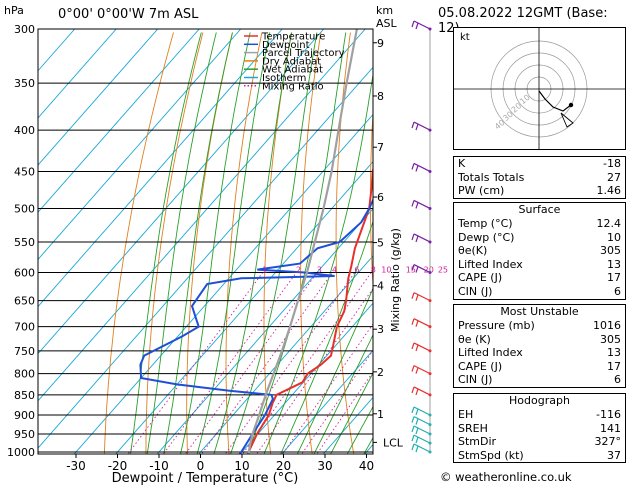  Describe the element at coordinates (411, 270) in the screenshot. I see `mixing-ratio-label: 15` at that location.